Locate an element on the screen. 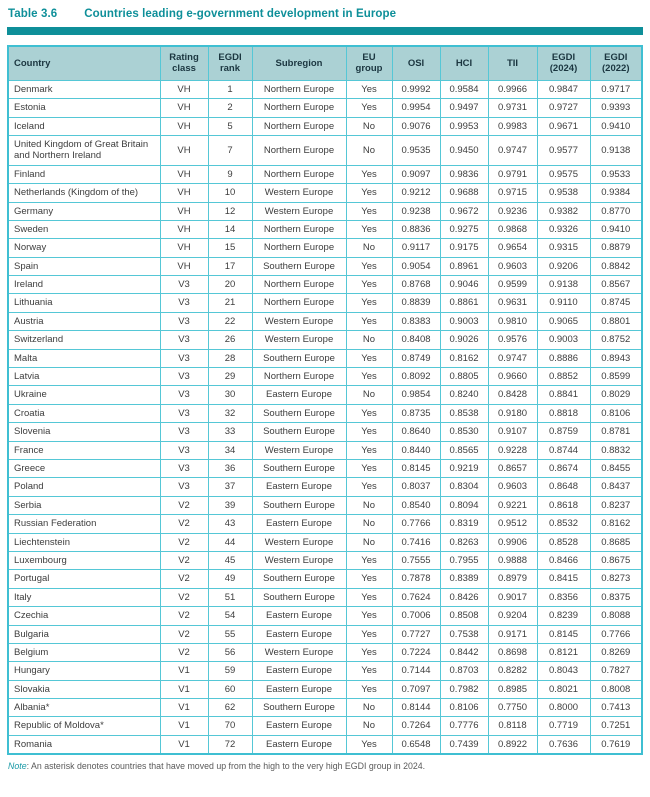  cell-egdi-2022: 0.8437 is located at coordinates (616, 487).